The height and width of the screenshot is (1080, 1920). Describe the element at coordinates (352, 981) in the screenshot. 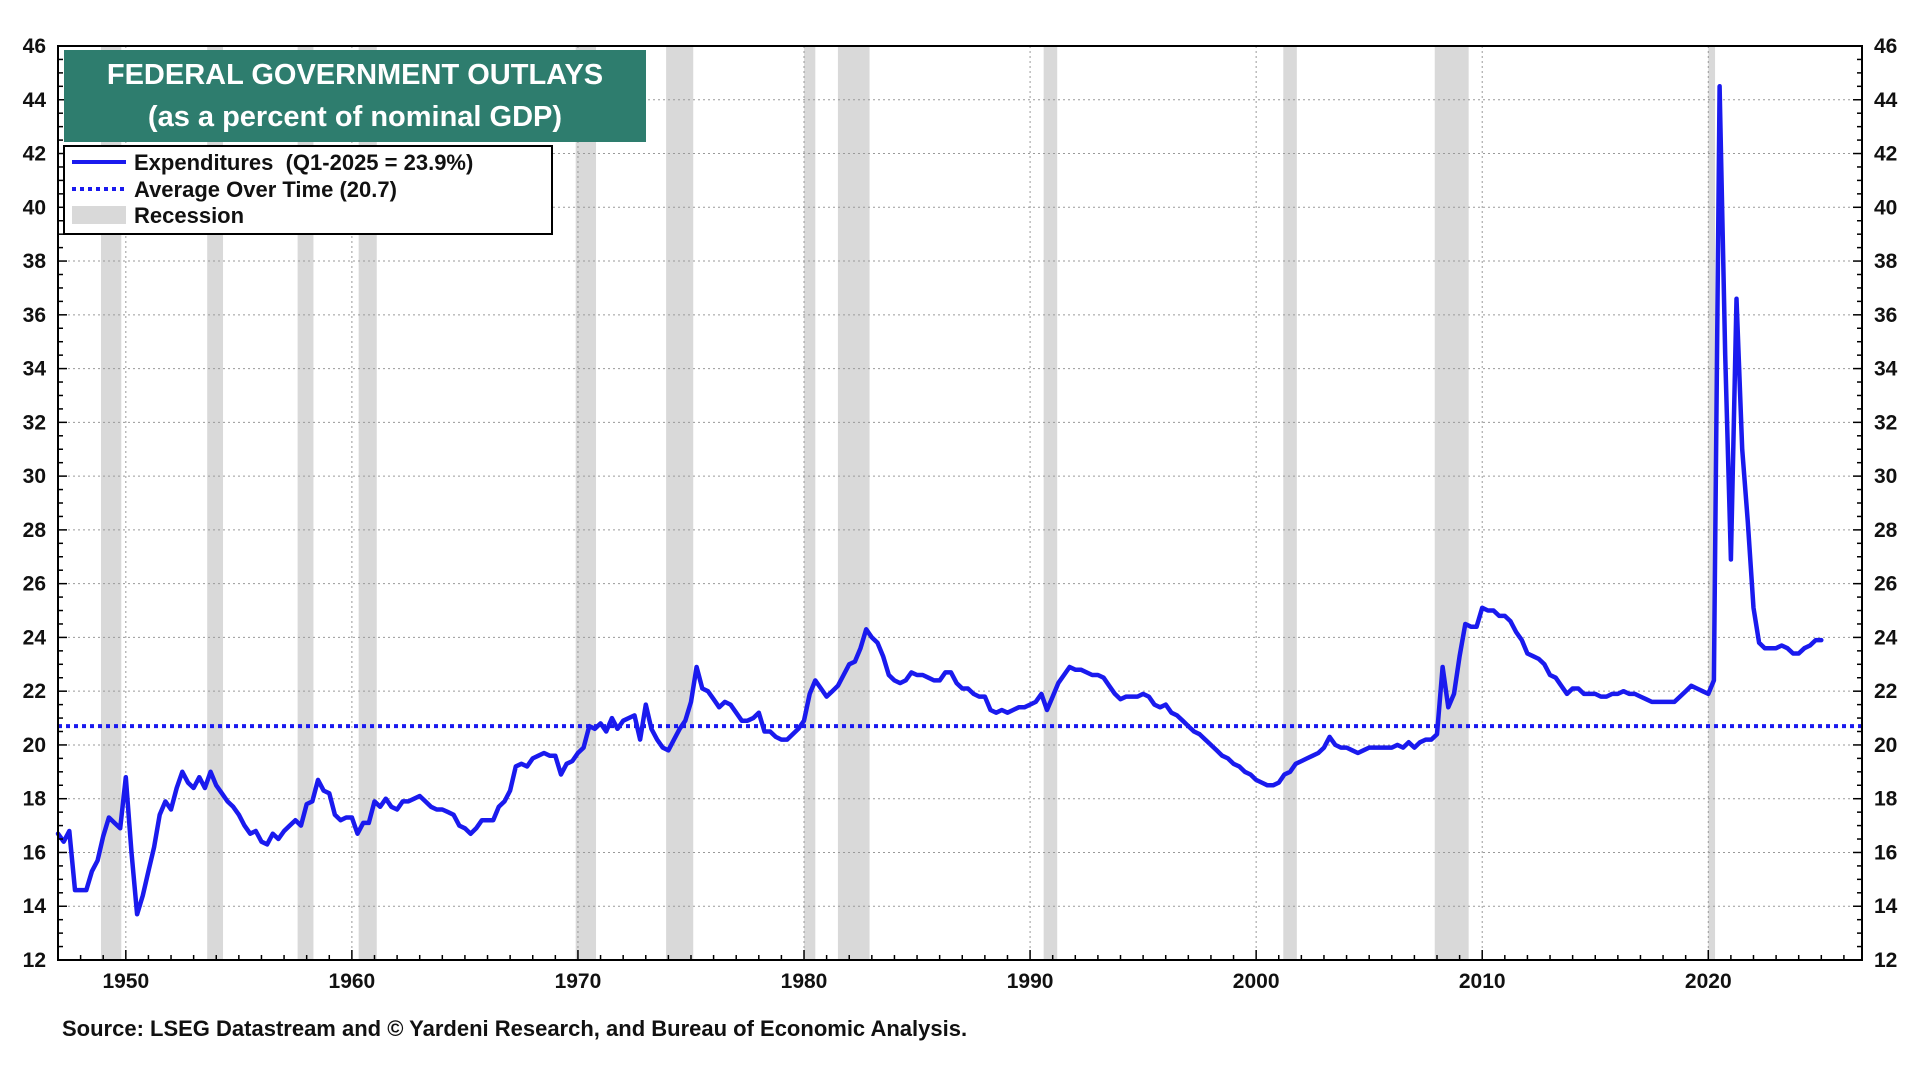

I see `x-tick-label: 1960` at that location.